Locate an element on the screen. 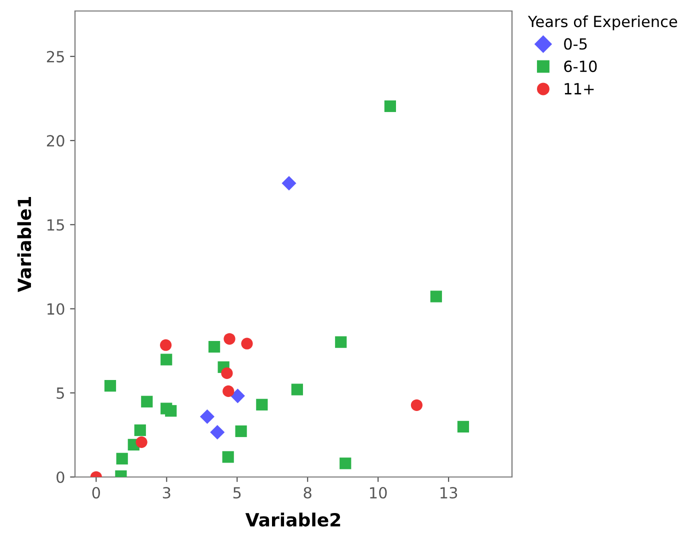 The height and width of the screenshot is (539, 695). legend-label: 0-5 is located at coordinates (575, 44).